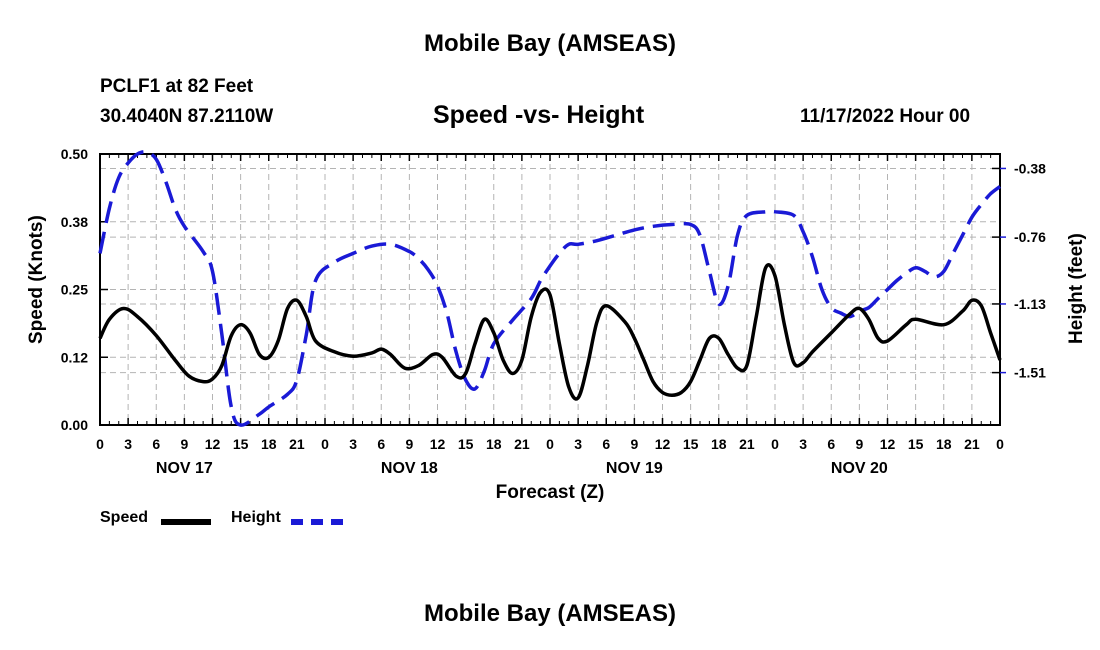 The width and height of the screenshot is (1100, 650). Describe the element at coordinates (1030, 373) in the screenshot. I see `y-right-tick-label: -1.51` at that location.